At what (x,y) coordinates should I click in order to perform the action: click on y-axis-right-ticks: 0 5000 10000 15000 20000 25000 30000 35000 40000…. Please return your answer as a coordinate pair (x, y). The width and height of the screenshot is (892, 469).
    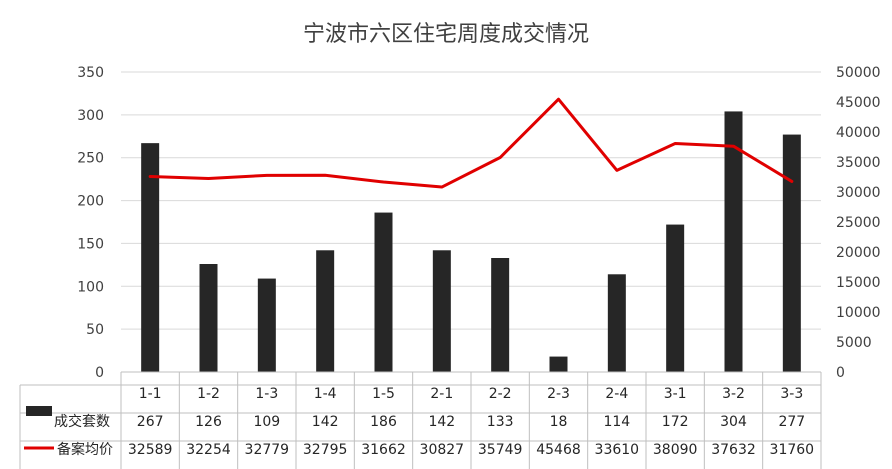
    Looking at the image, I should click on (858, 223).